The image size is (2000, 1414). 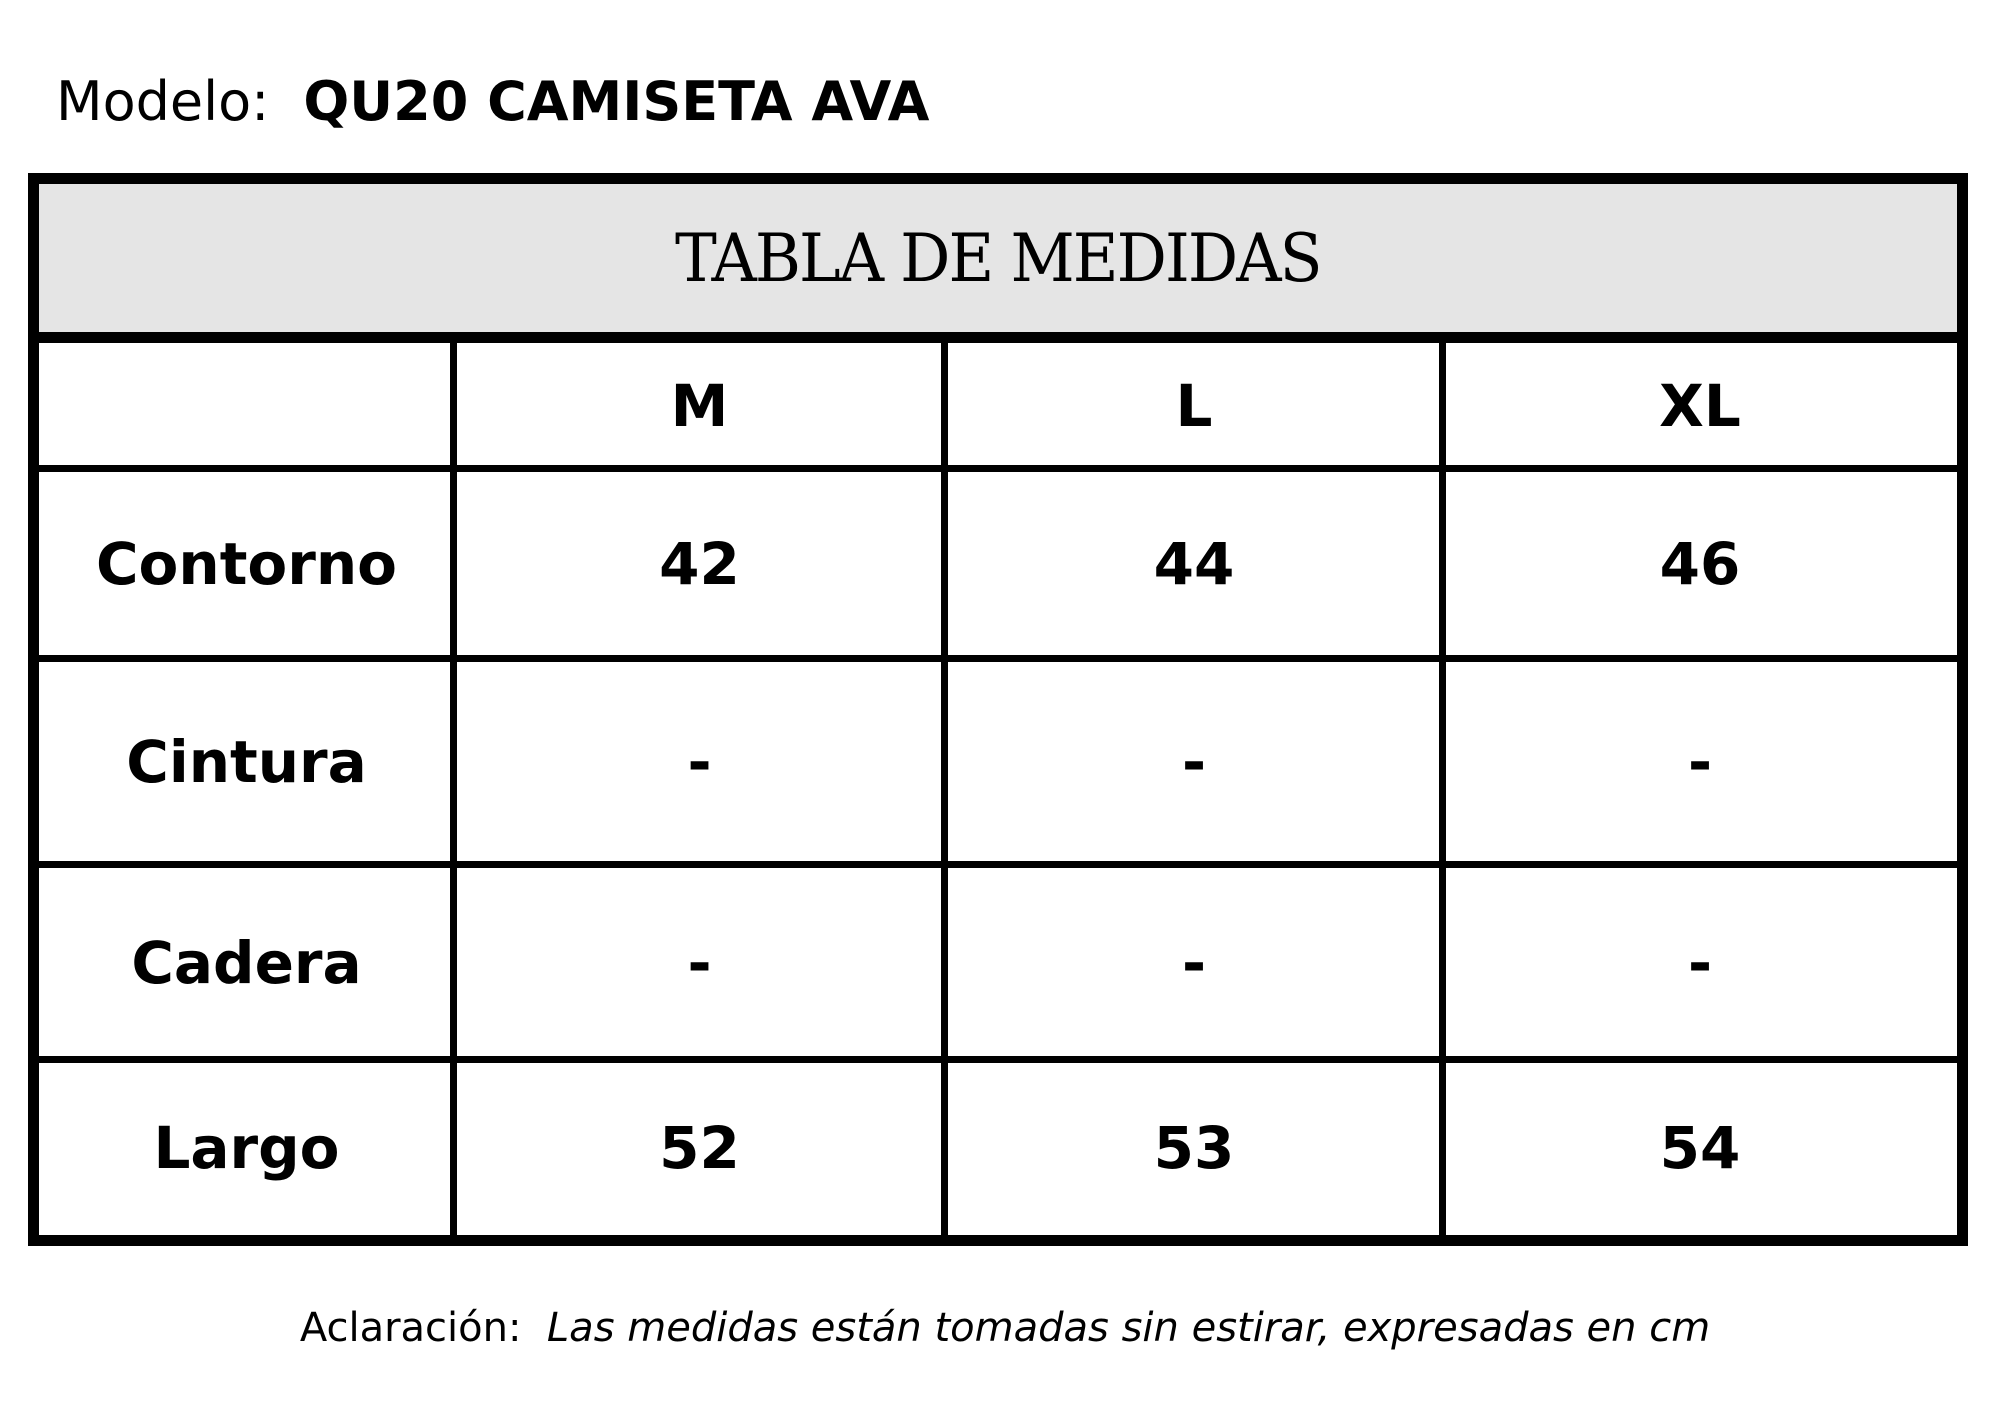 What do you see at coordinates (1700, 564) in the screenshot?
I see `table-cell: 46` at bounding box center [1700, 564].